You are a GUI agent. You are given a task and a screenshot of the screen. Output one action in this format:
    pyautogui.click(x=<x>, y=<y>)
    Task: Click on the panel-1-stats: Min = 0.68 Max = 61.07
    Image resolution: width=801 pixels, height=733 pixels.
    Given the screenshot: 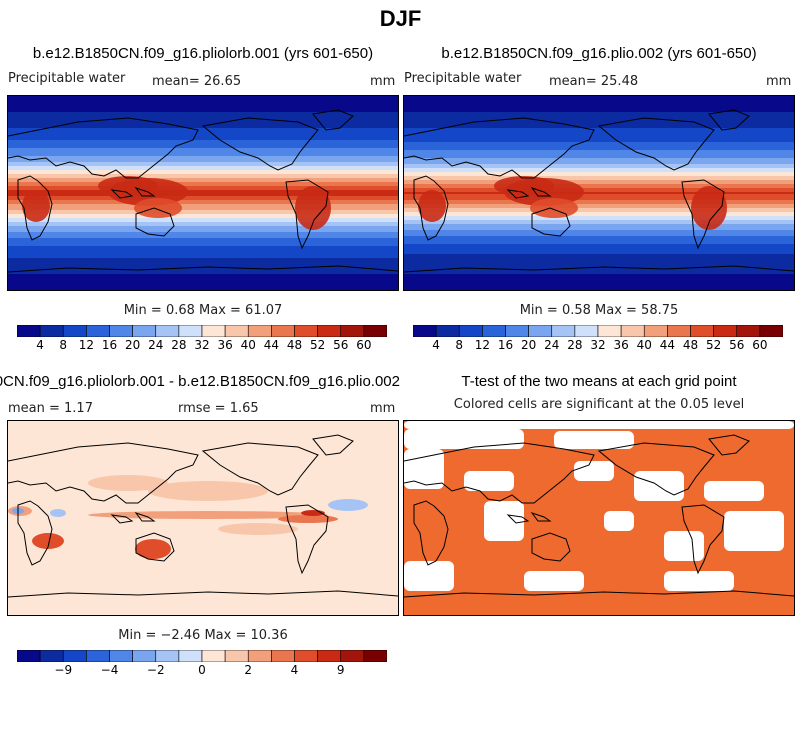 What is the action you would take?
    pyautogui.click(x=203, y=310)
    